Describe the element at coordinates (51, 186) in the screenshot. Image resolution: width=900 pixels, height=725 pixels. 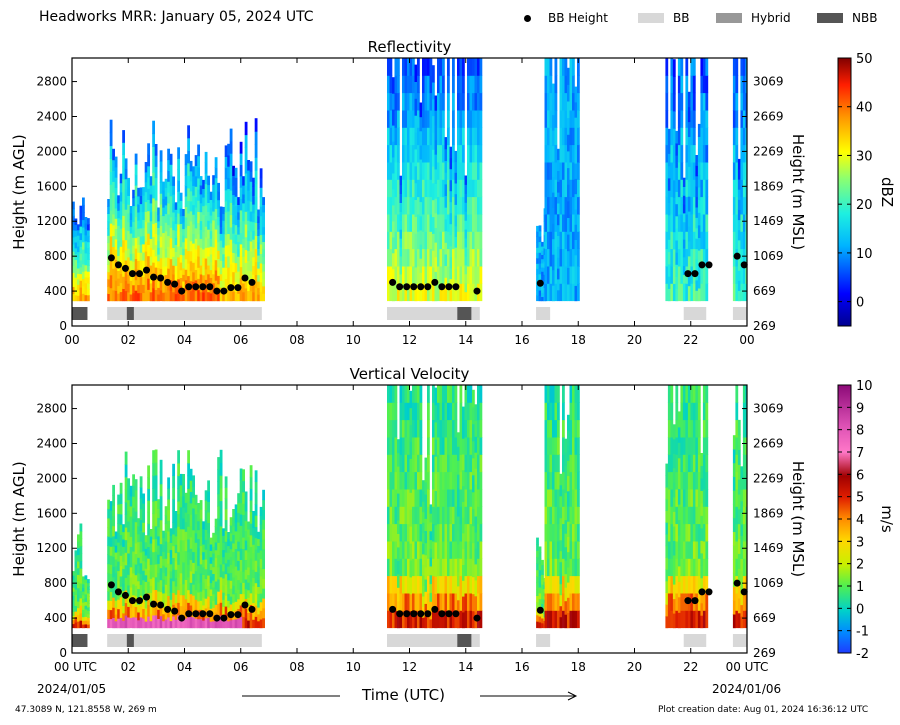
I see `y-tick-label: 1600` at that location.